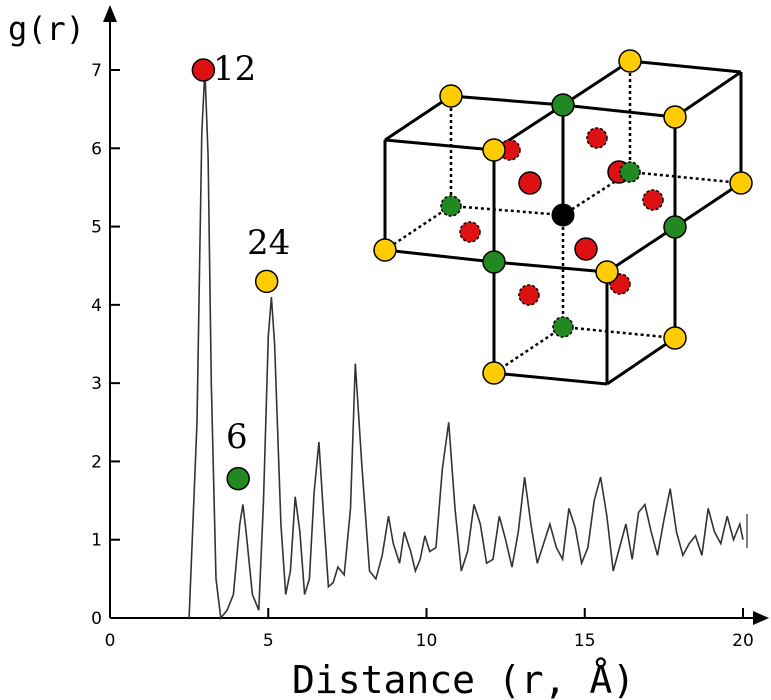 The height and width of the screenshot is (700, 771). I want to click on y-tick-label: 3, so click(96, 384).